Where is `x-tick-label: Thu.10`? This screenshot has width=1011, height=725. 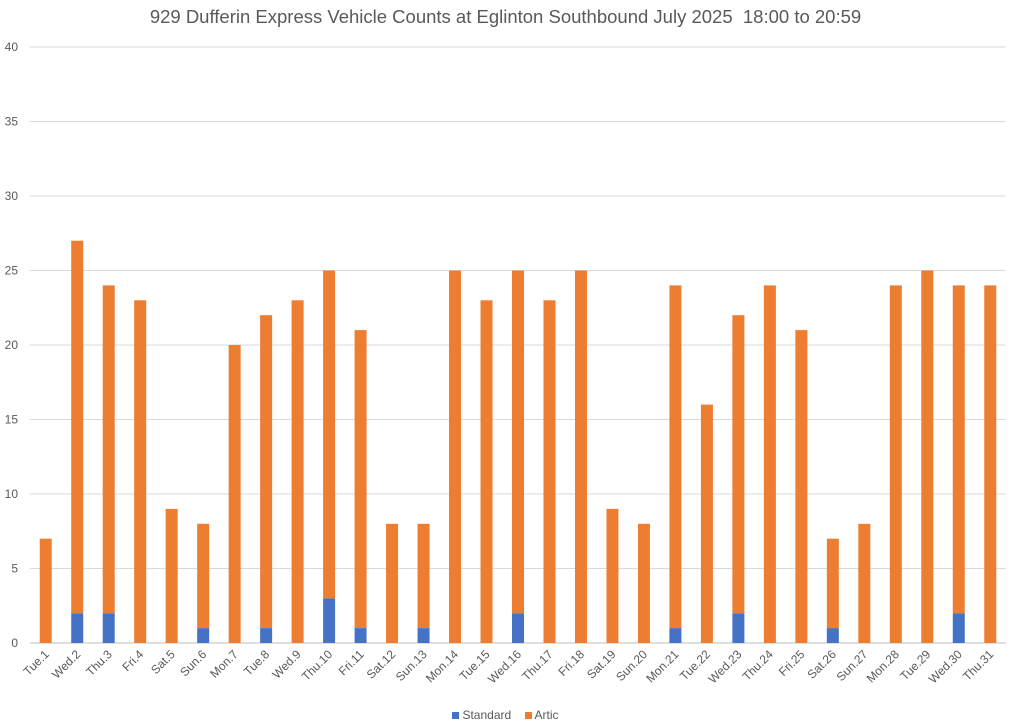
x-tick-label: Thu.10 is located at coordinates (317, 665).